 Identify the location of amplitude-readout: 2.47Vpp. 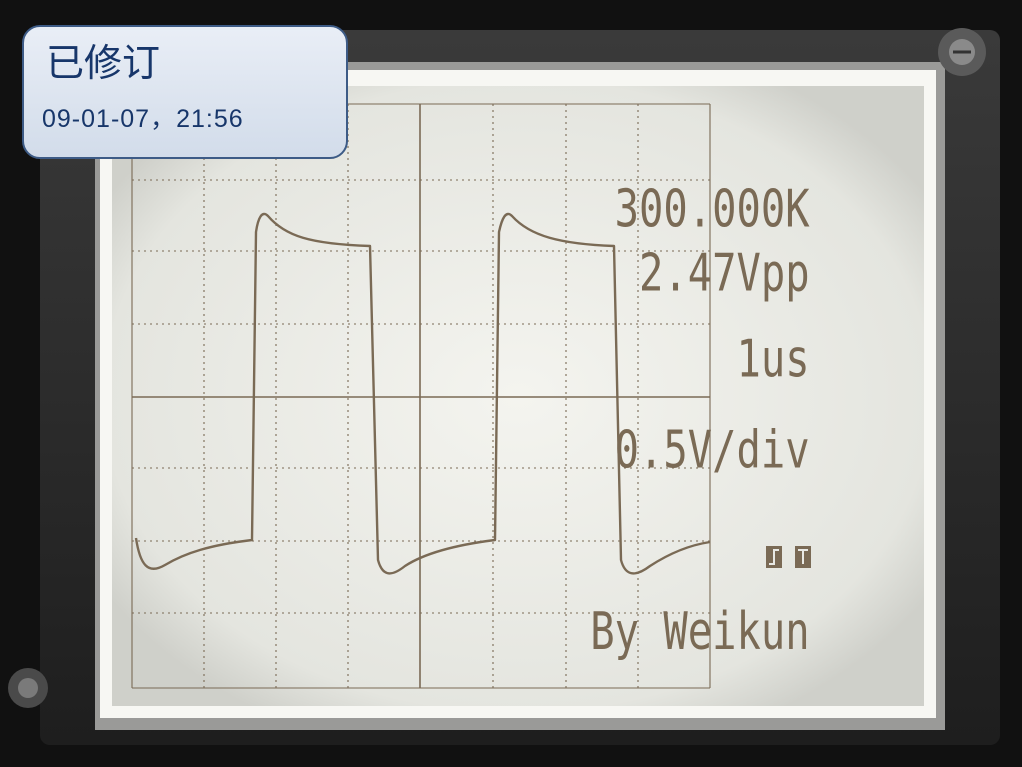
(724, 272).